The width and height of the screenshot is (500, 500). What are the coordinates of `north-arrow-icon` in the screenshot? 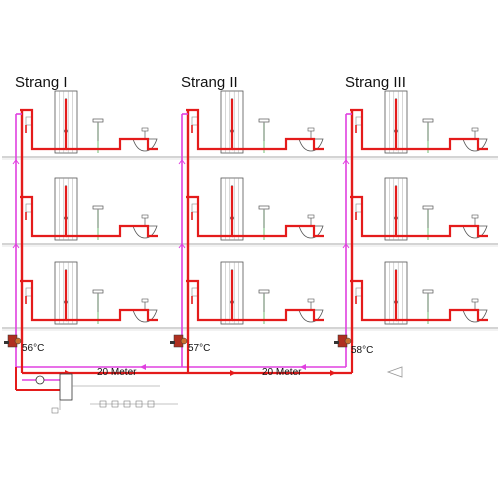 It's located at (394, 372).